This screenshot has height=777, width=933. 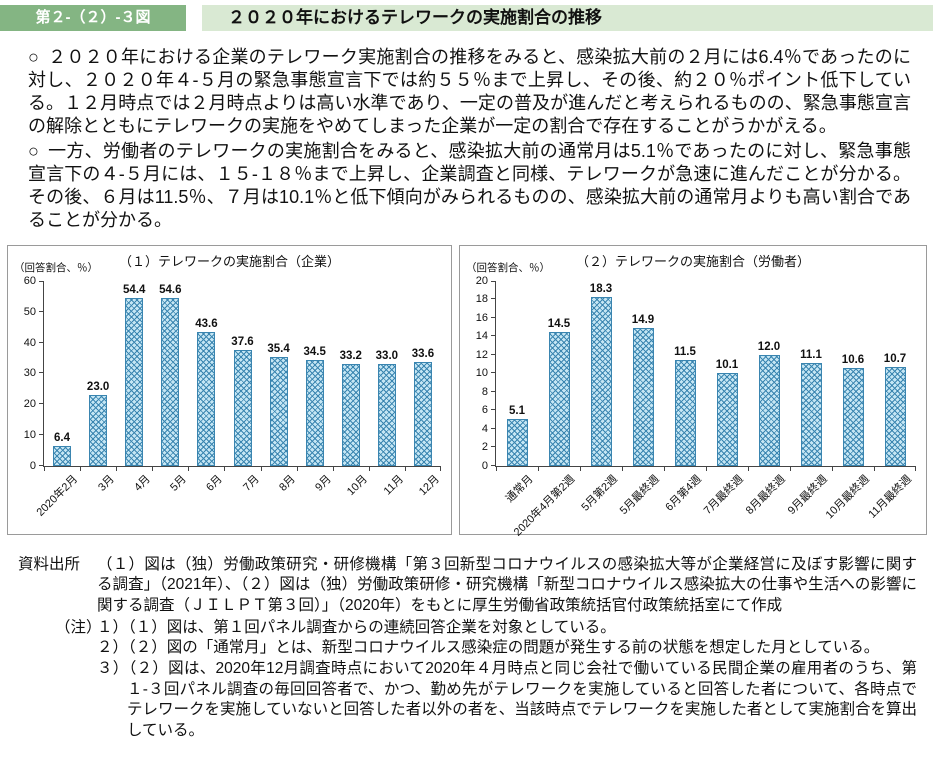 What do you see at coordinates (481, 354) in the screenshot?
I see `y-axis-tick-label: 12` at bounding box center [481, 354].